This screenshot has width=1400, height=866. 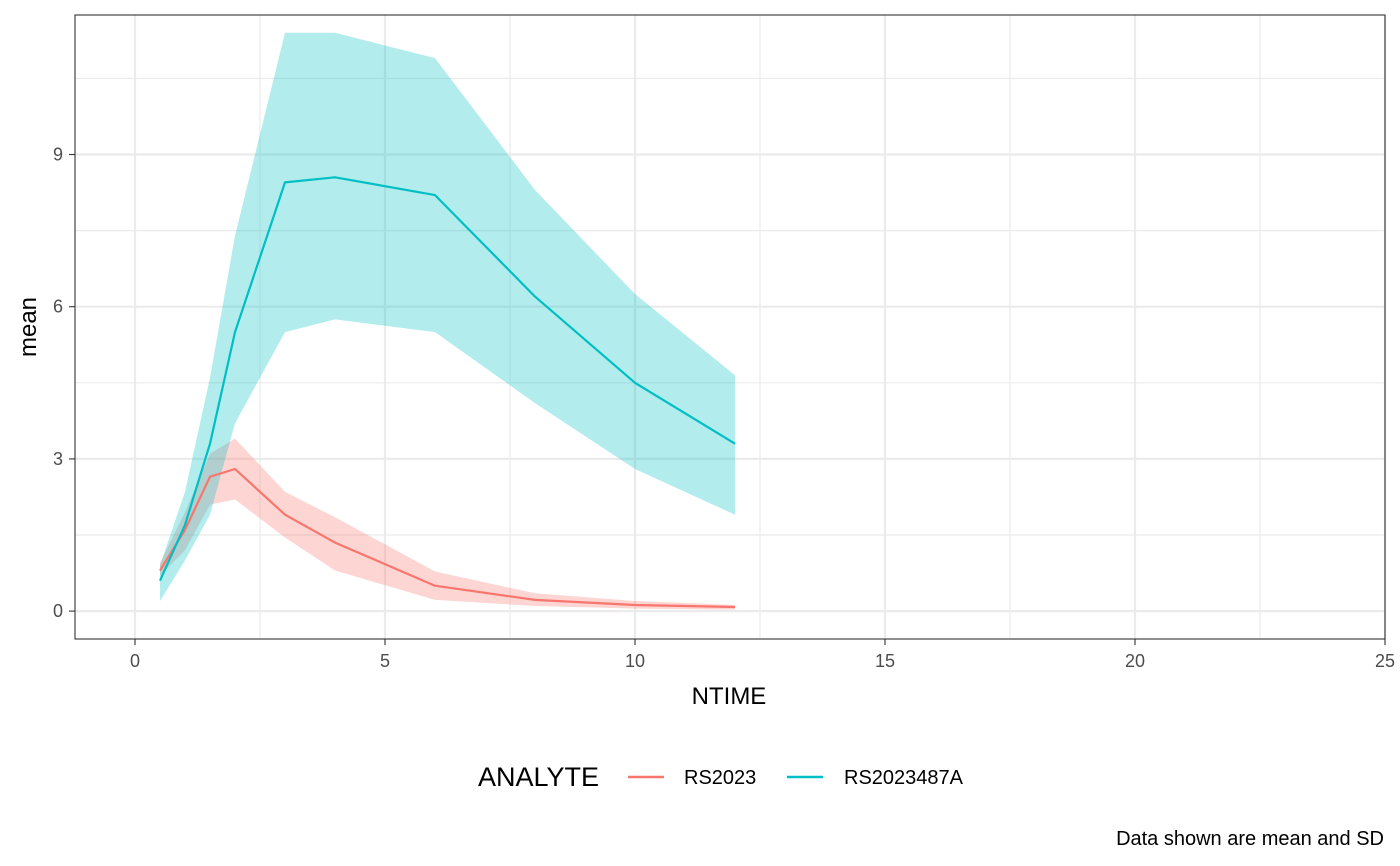 What do you see at coordinates (885, 661) in the screenshot?
I see `x-tick-label: 15` at bounding box center [885, 661].